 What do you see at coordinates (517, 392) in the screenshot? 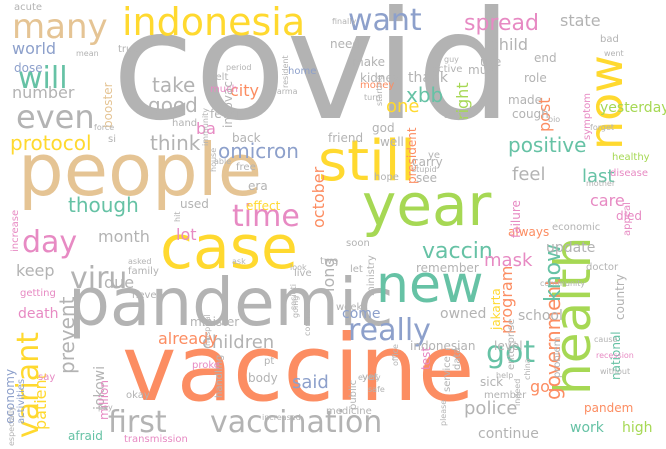
I see `cloud-word: indeed` at bounding box center [517, 392].